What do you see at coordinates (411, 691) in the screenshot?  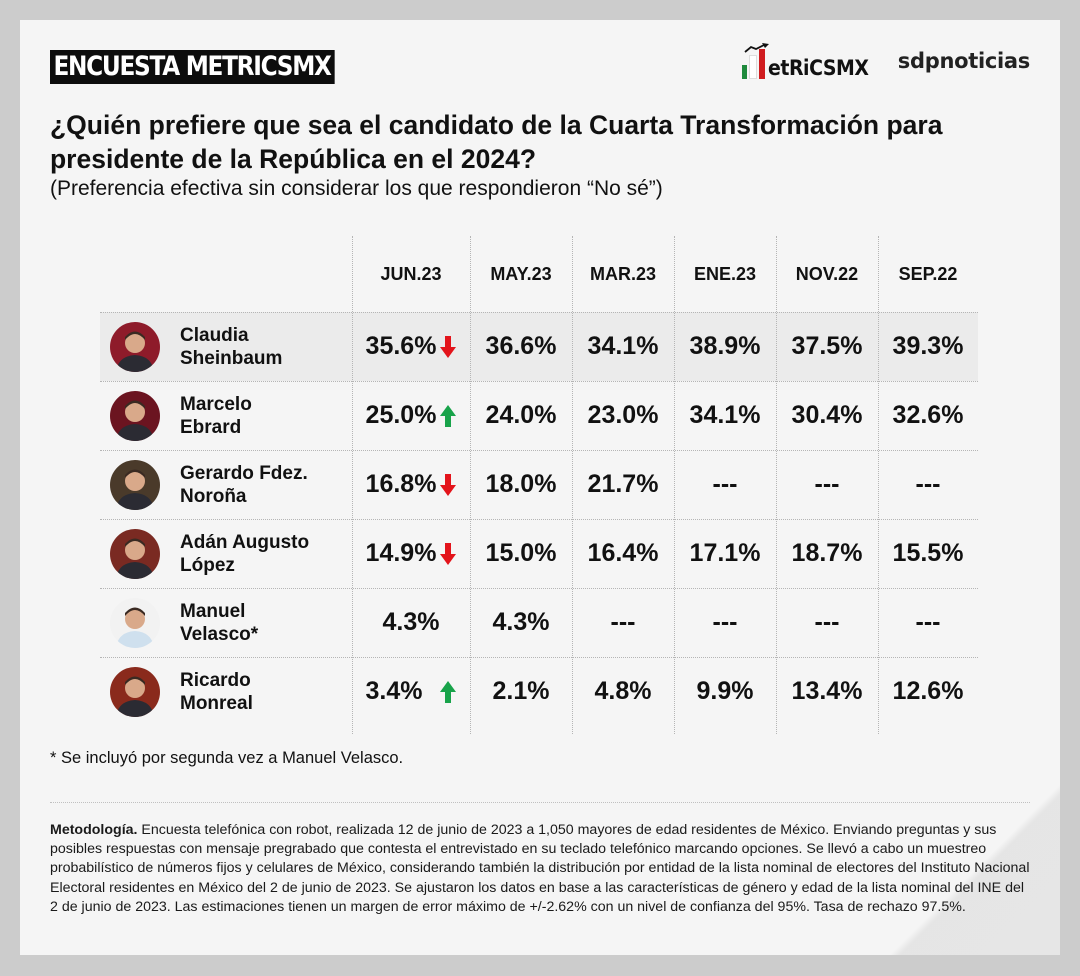 I see `value-cell: 3.4%` at bounding box center [411, 691].